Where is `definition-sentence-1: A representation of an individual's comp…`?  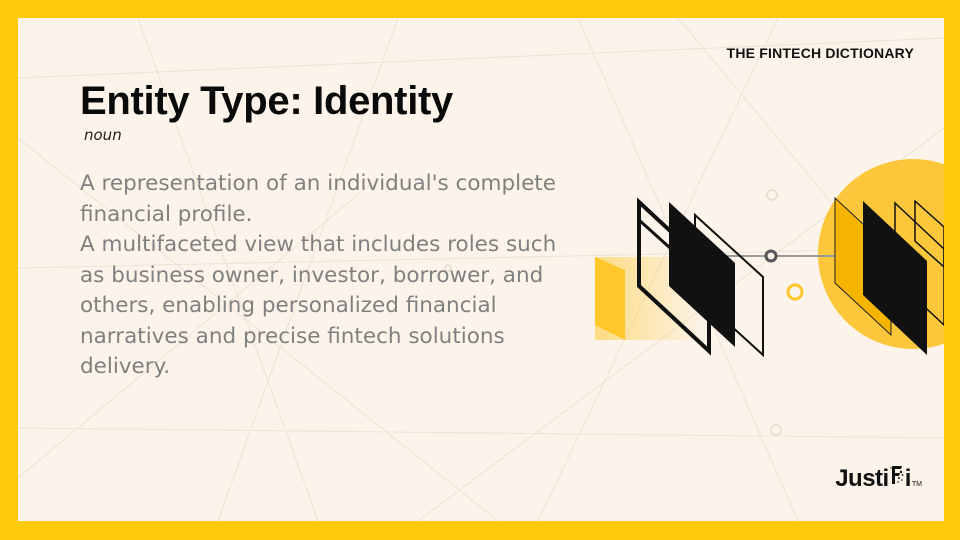
definition-sentence-1: A representation of an individual's comp… is located at coordinates (318, 199).